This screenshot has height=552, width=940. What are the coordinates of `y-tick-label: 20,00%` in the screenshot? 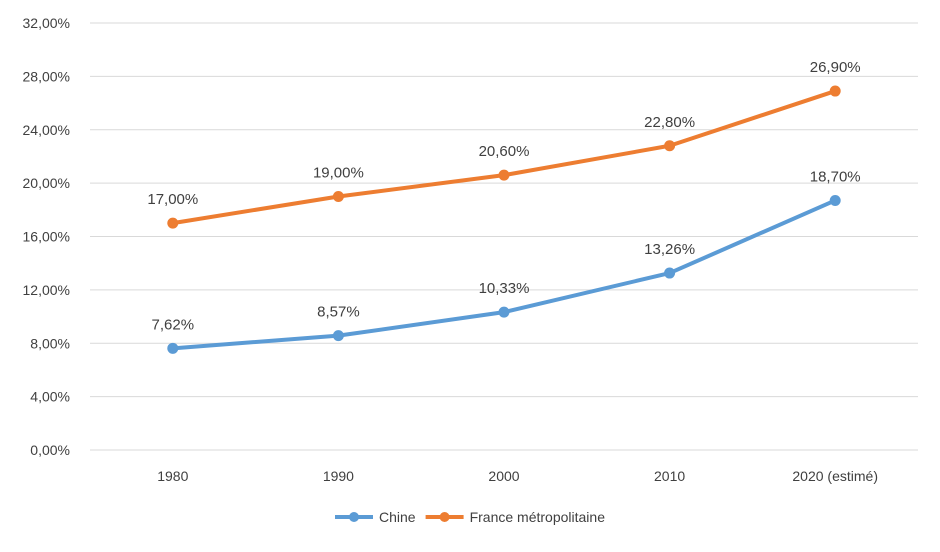 It's located at (46, 183).